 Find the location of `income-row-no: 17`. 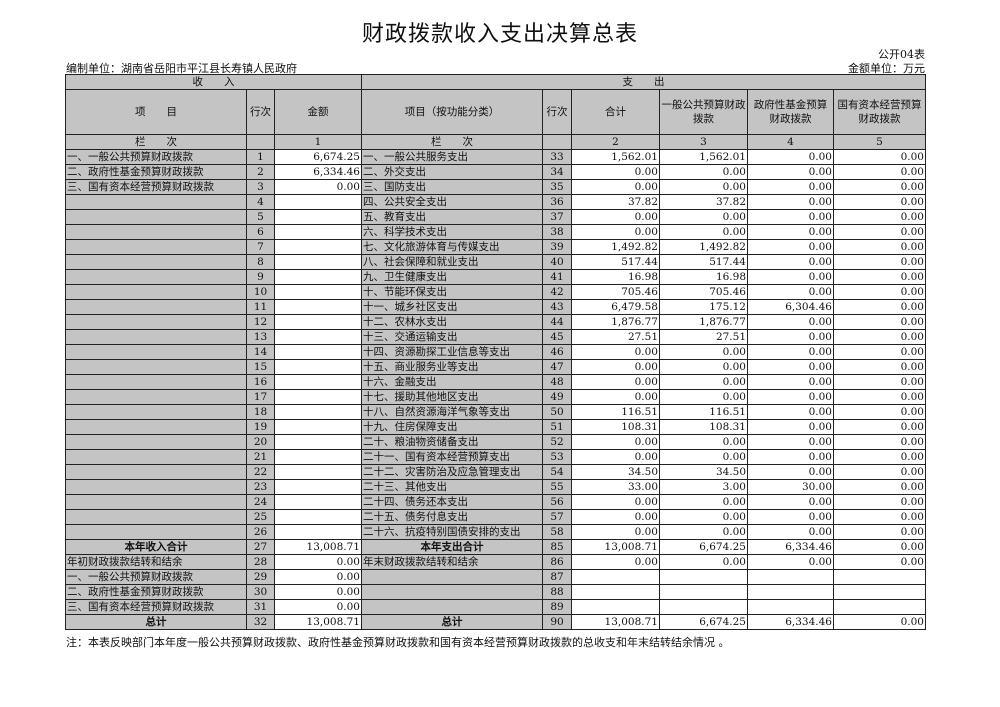

income-row-no: 17 is located at coordinates (260, 397).